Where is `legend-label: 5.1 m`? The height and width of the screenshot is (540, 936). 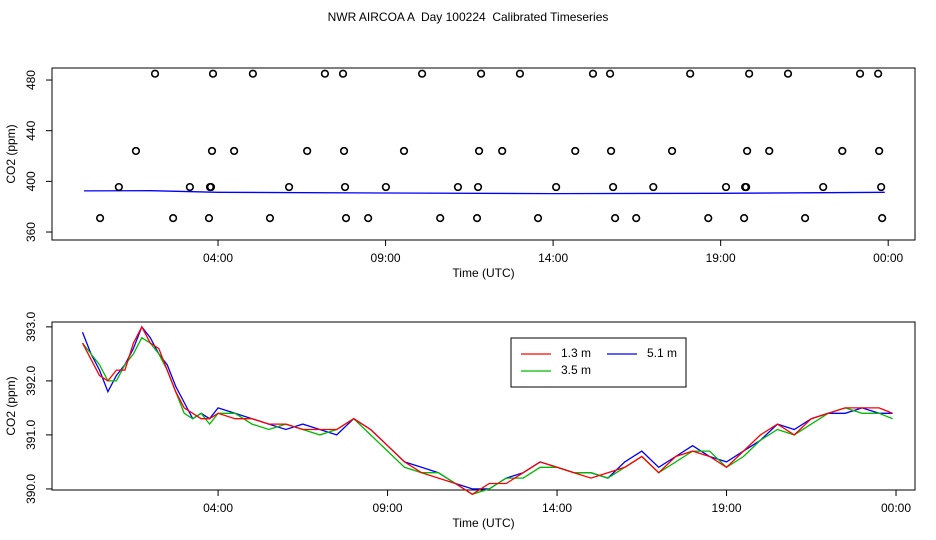
legend-label: 5.1 m is located at coordinates (662, 353).